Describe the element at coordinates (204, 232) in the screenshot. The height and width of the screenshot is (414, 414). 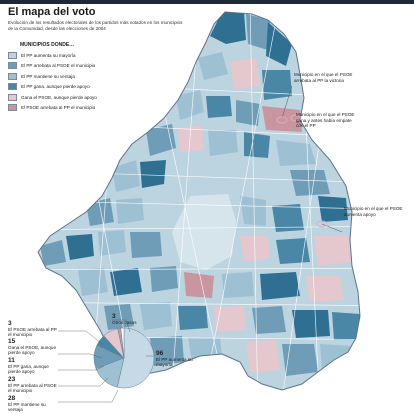
I see `municipality-madrid` at that location.